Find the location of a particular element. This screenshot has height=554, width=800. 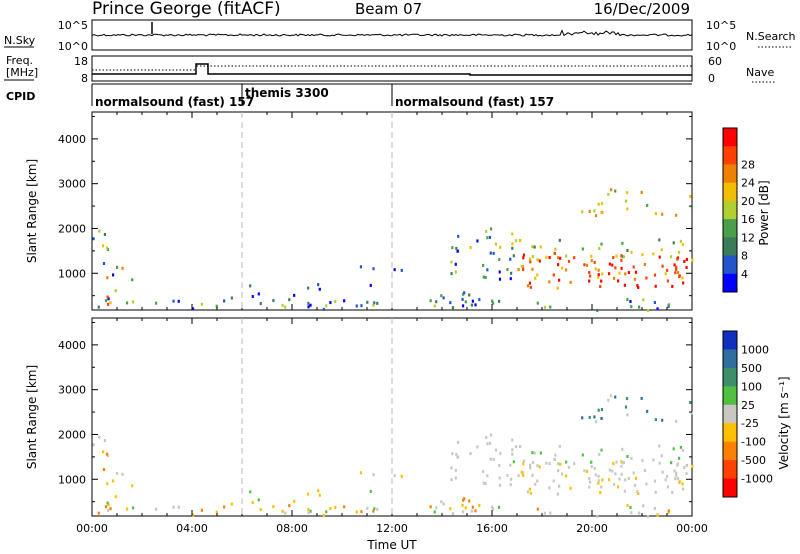

nsky-tick-bottom: 10^0 is located at coordinates (73, 46).